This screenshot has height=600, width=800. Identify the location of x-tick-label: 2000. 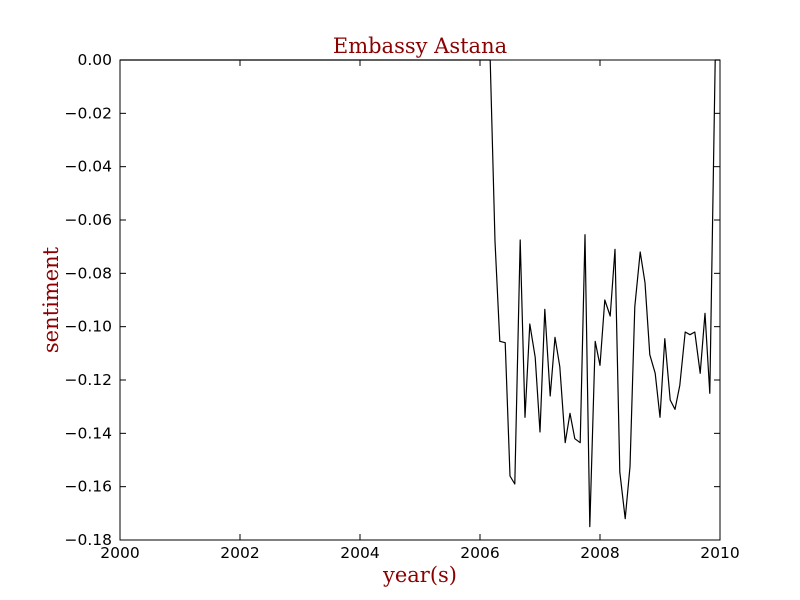
(119, 553).